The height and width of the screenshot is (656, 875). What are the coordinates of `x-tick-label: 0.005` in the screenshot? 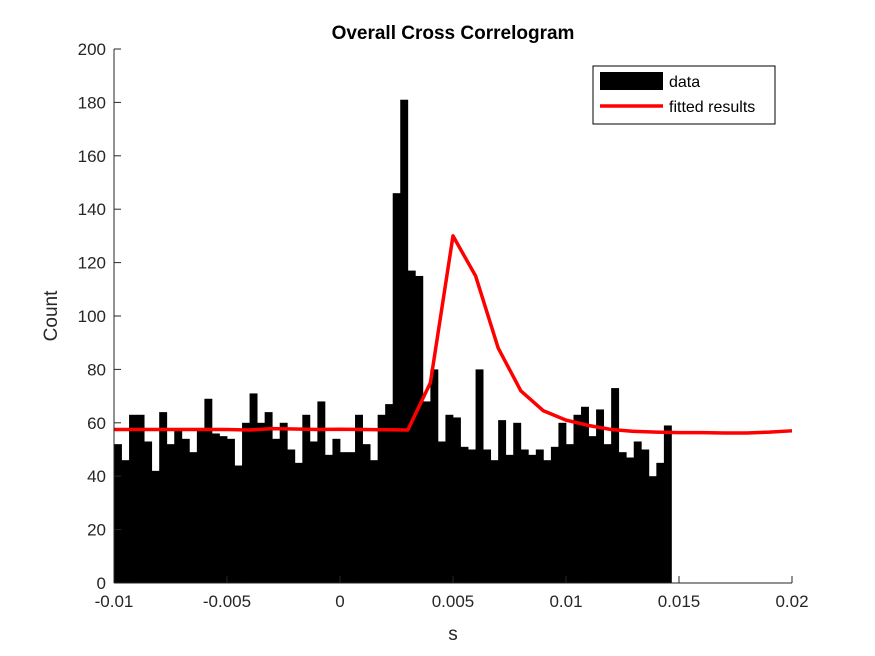 It's located at (453, 601).